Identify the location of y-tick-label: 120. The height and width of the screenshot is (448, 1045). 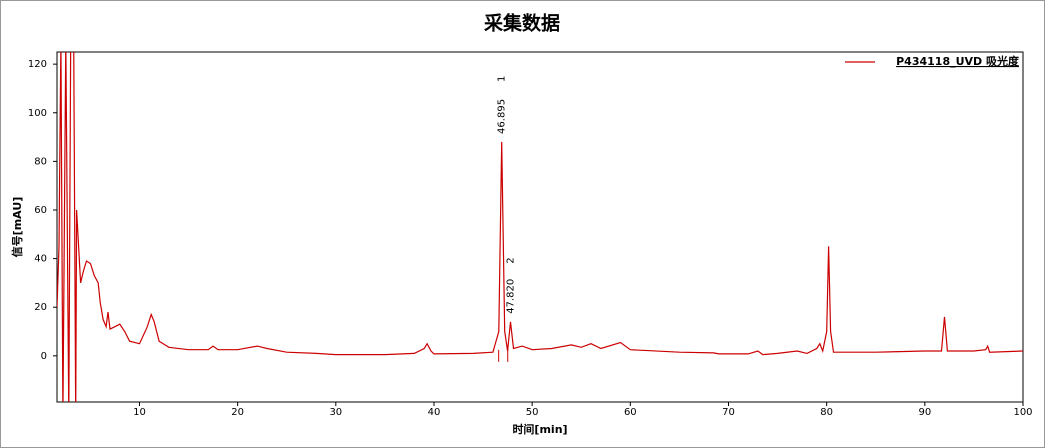
(37, 64).